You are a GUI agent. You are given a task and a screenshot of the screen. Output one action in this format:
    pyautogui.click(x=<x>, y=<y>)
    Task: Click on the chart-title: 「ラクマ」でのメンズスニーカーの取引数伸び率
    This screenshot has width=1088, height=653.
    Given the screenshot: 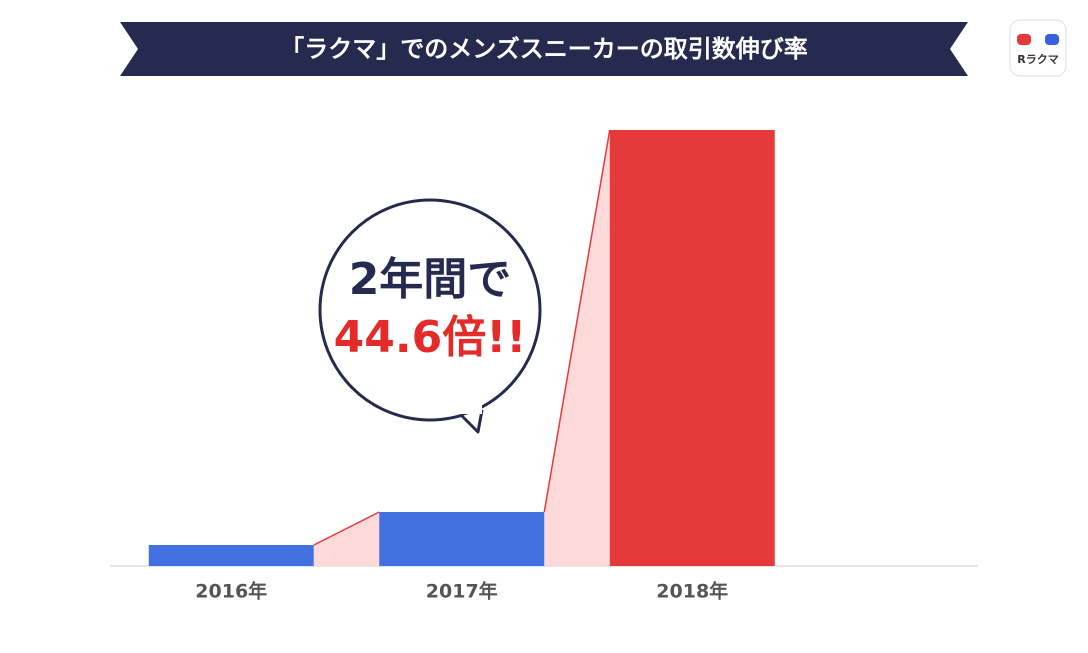 What is the action you would take?
    pyautogui.click(x=544, y=49)
    